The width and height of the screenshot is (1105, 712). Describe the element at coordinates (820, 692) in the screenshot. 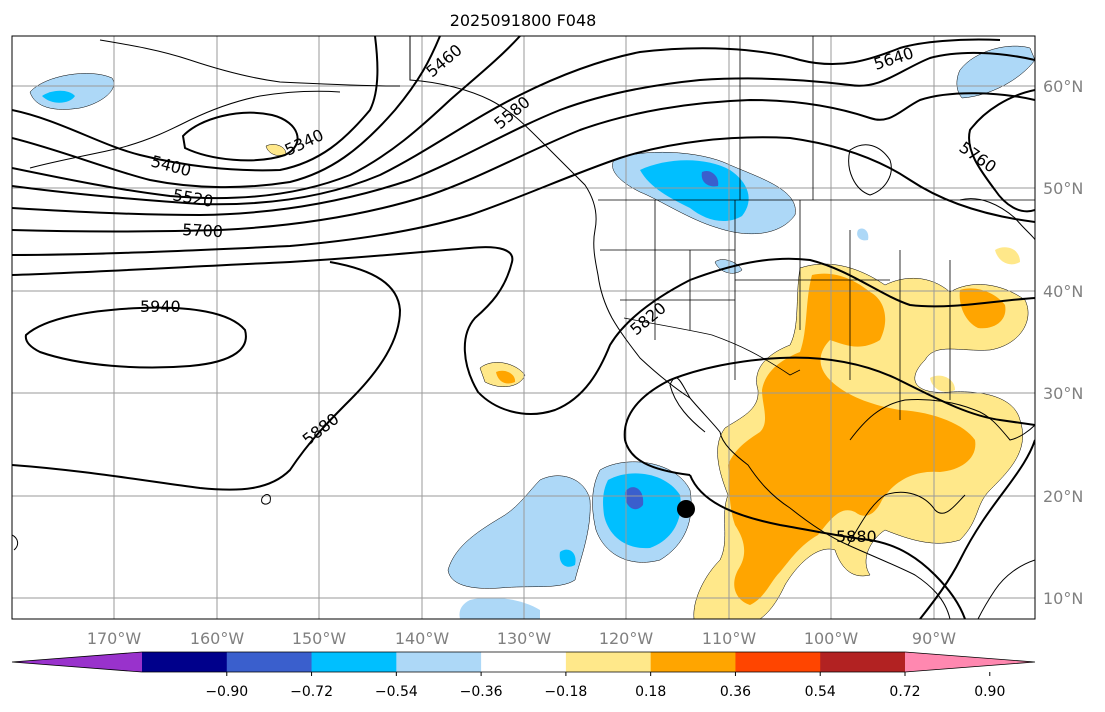

I see `colorbar-tick-label: 0.54` at that location.